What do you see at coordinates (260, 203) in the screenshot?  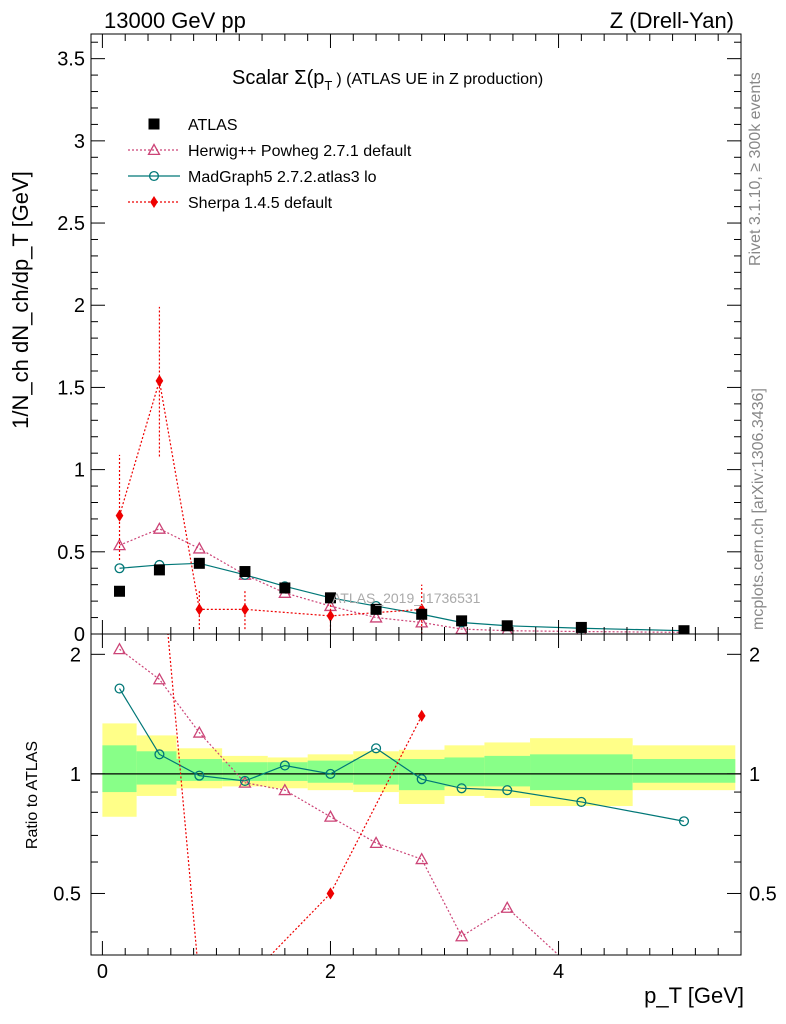 I see `legend-label-sherpa: Sherpa 1.4.5 default` at bounding box center [260, 203].